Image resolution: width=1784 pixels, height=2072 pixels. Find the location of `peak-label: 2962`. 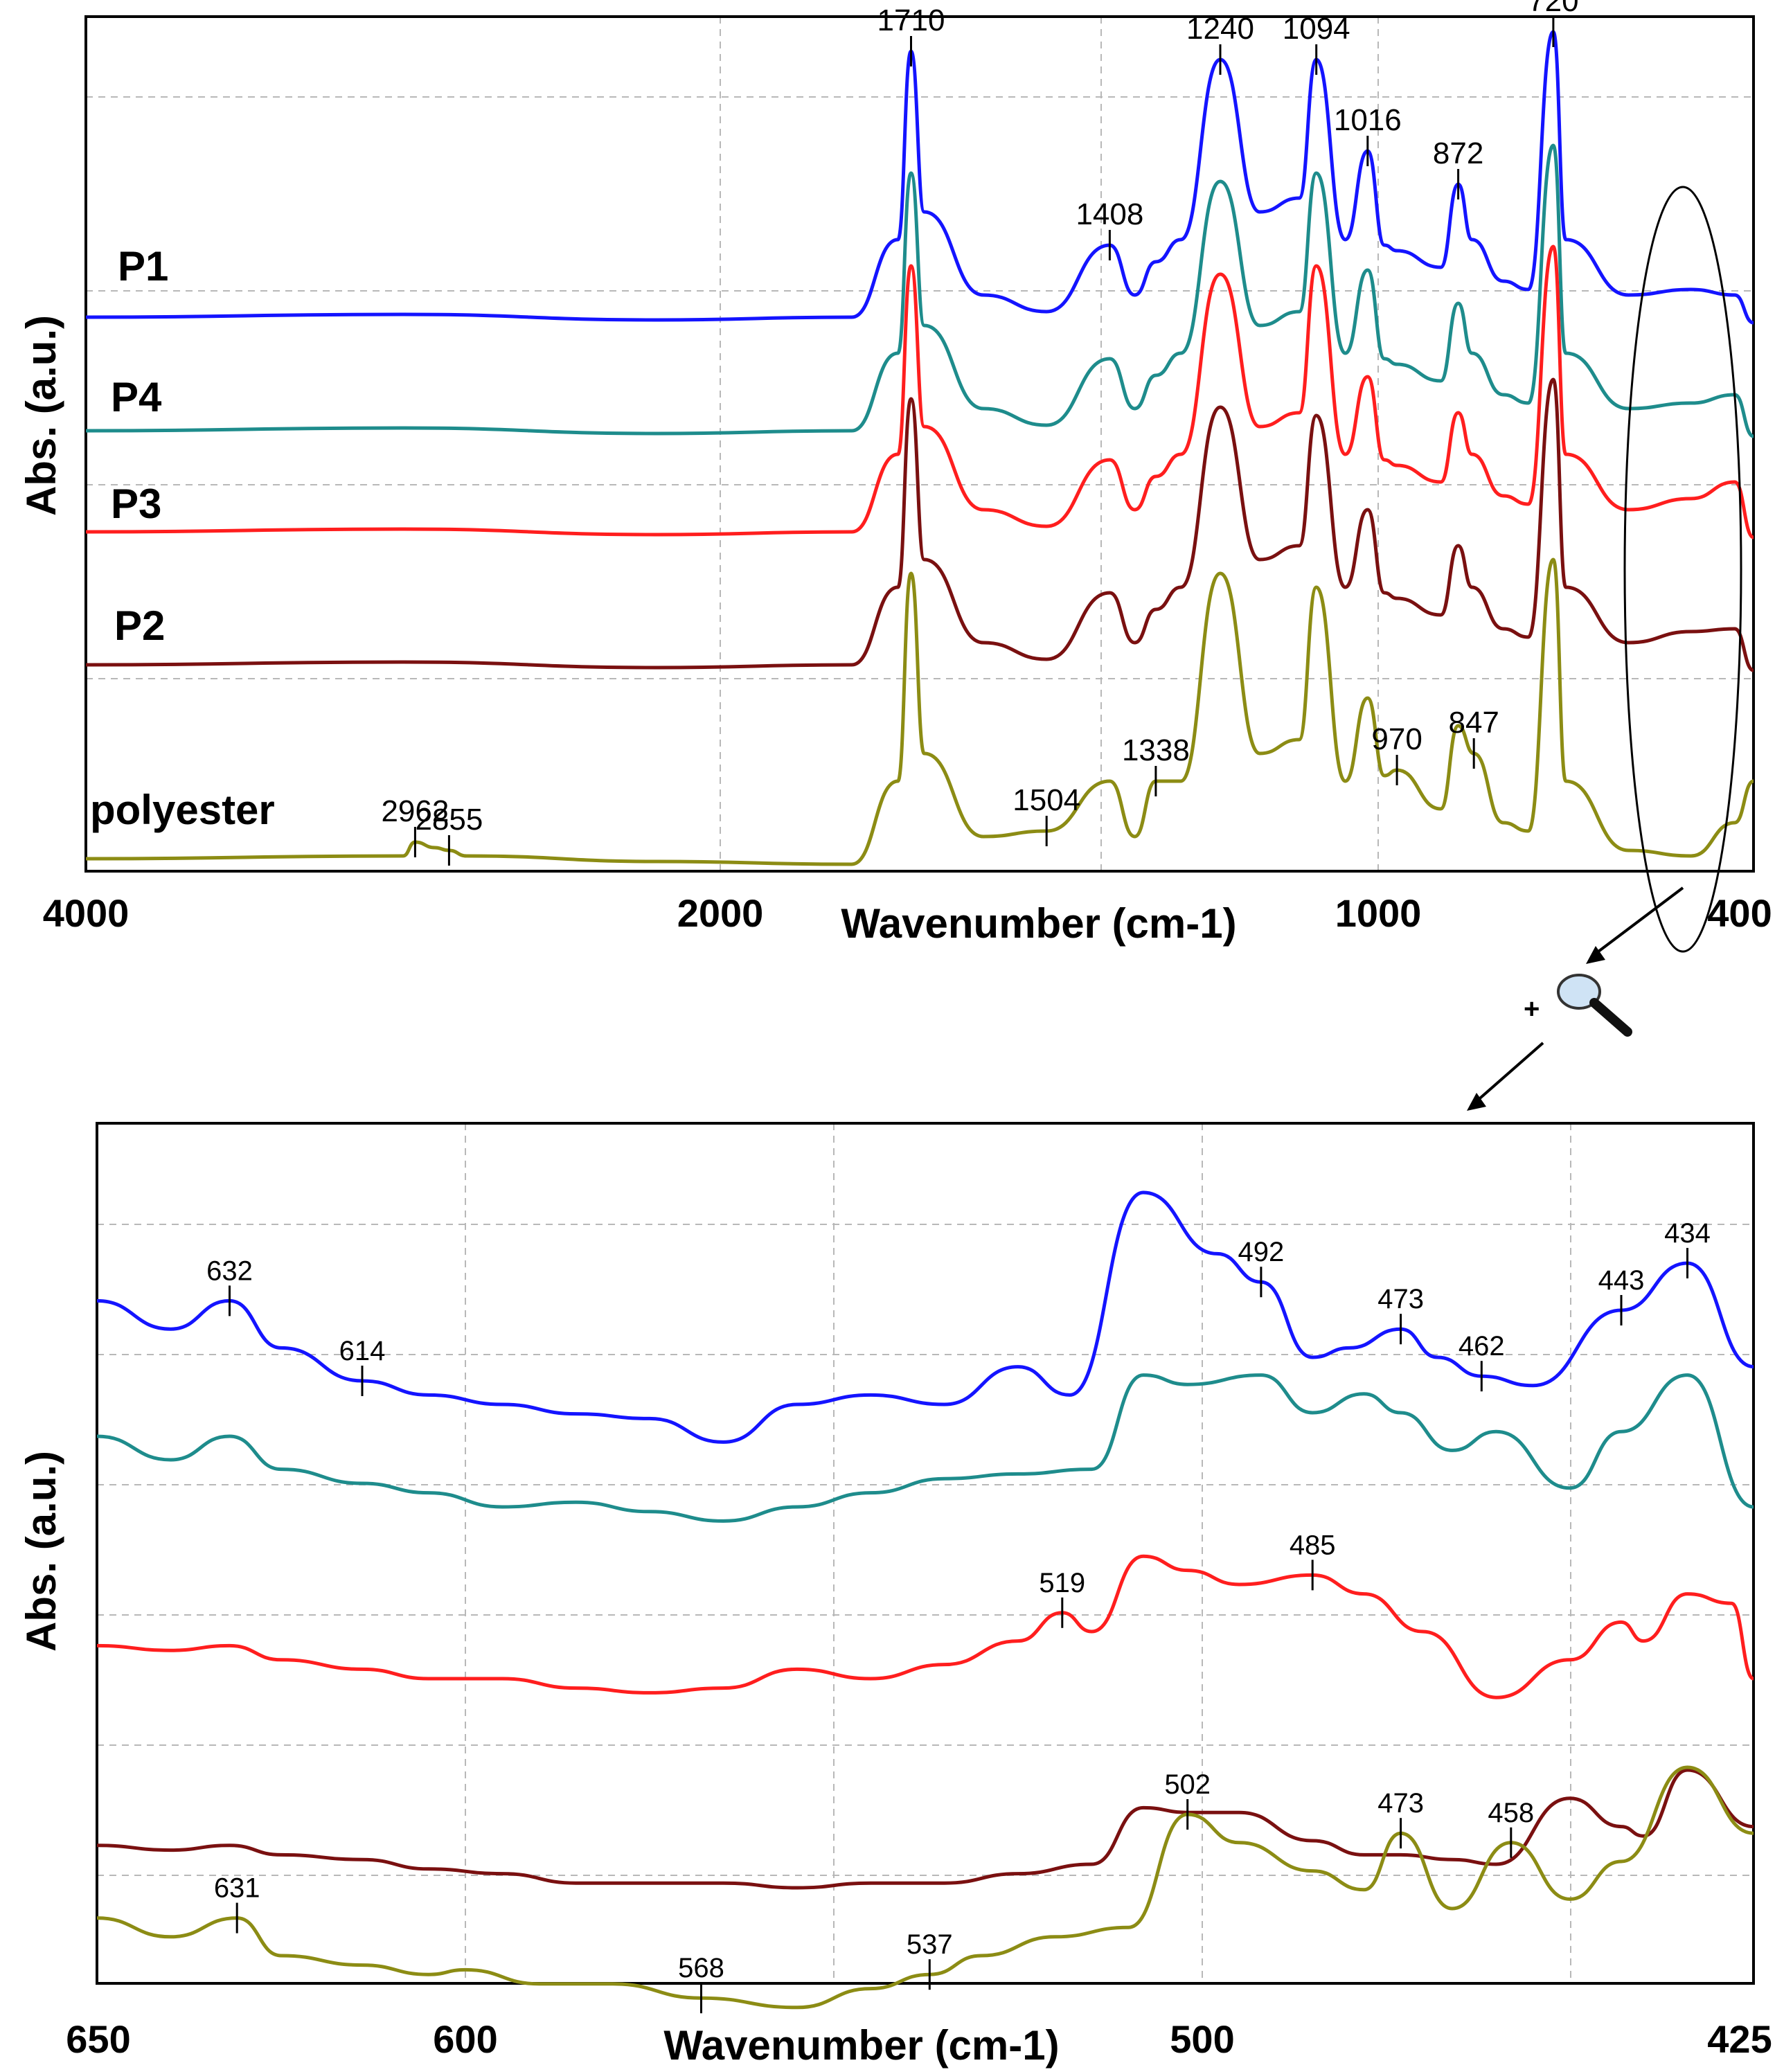

peak-label: 2962 is located at coordinates (415, 811).